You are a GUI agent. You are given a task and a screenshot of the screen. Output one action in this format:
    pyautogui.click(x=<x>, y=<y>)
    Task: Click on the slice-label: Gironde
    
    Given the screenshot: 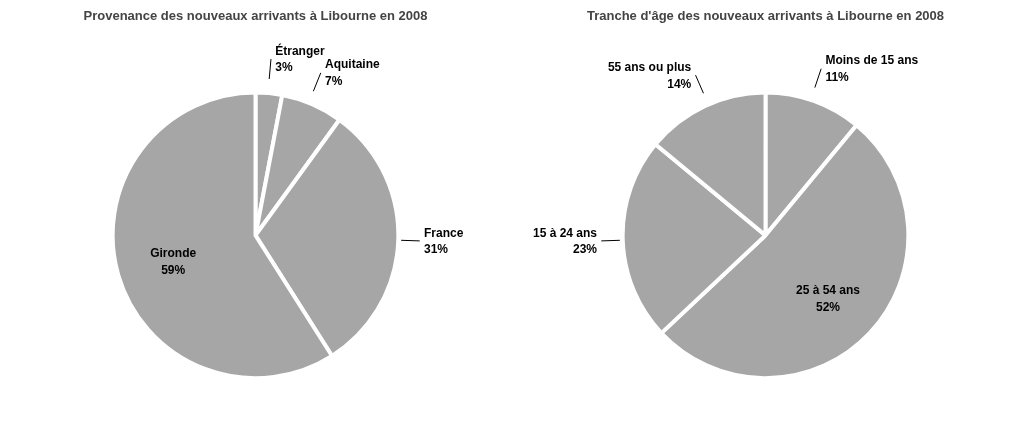 What is the action you would take?
    pyautogui.click(x=173, y=252)
    